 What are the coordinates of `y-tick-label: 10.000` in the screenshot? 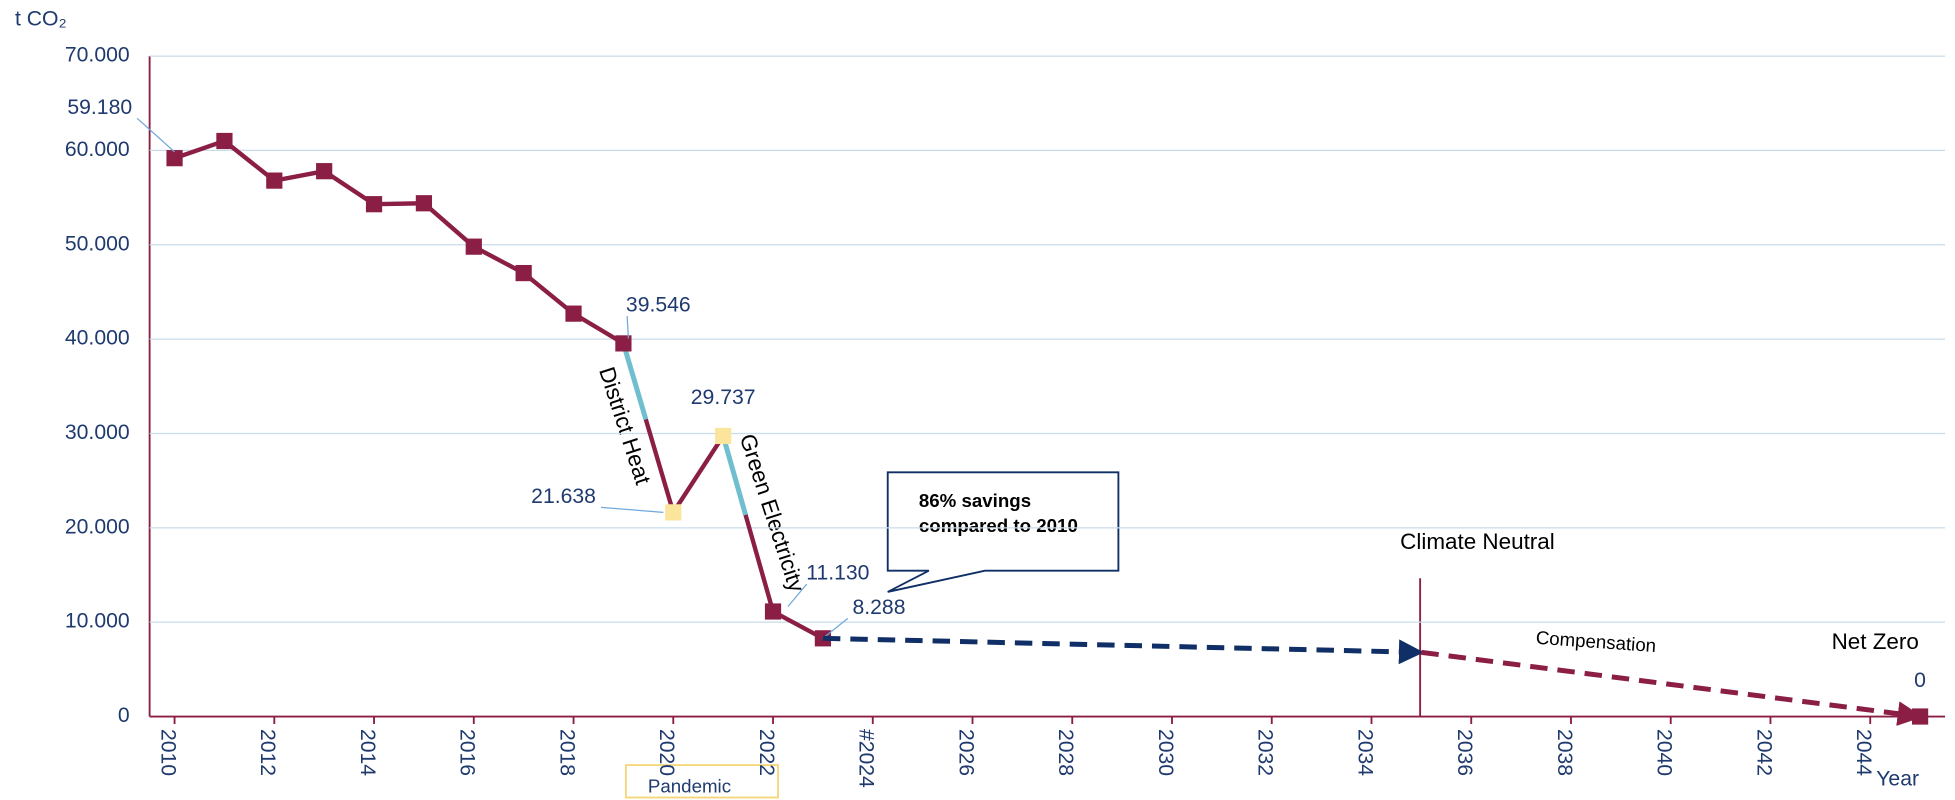 It's located at (97, 621).